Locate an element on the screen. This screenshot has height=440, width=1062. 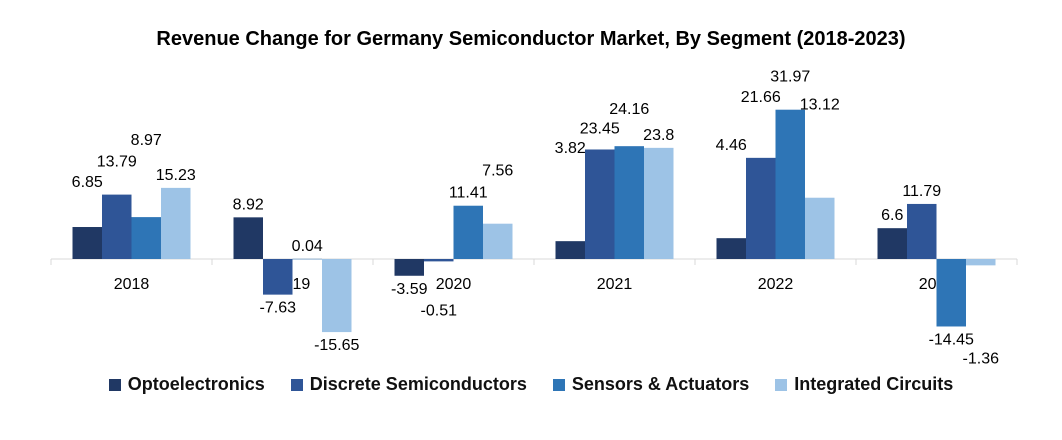
x-tick-label: 2020 is located at coordinates (454, 284).